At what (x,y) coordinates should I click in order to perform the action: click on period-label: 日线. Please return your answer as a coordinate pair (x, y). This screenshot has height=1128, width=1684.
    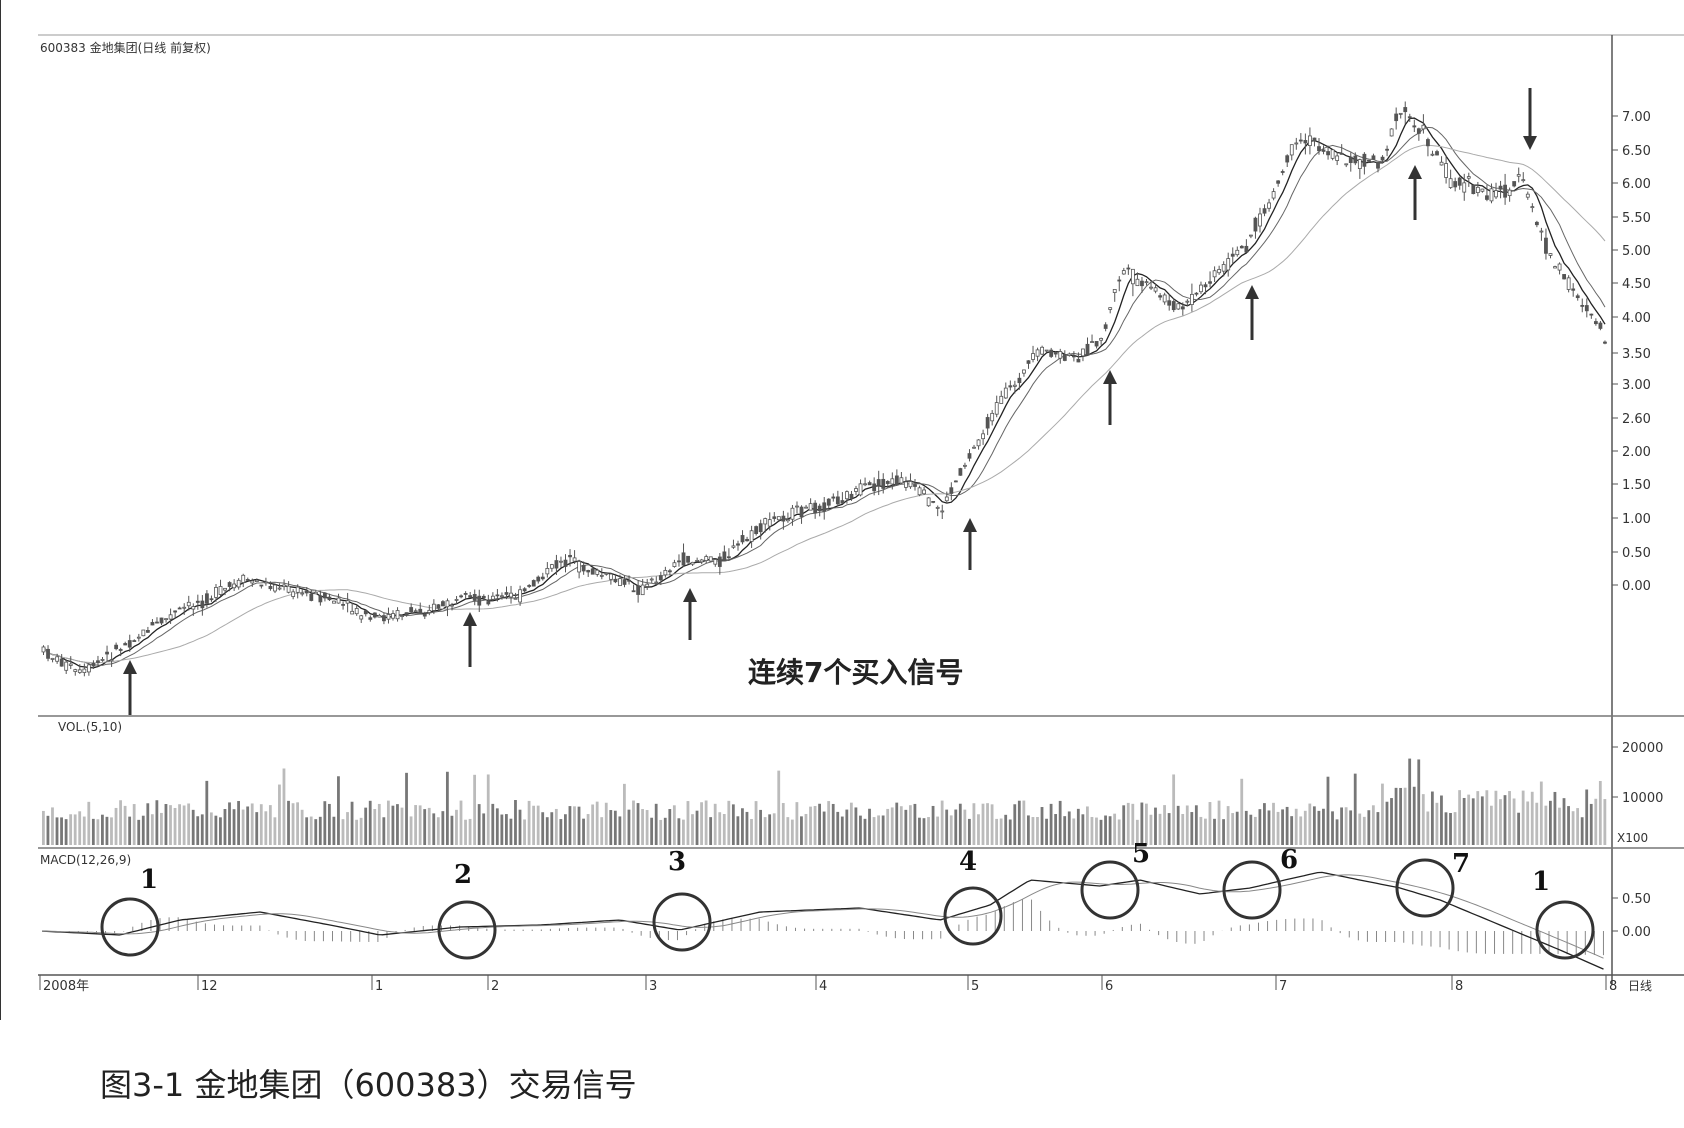
    Looking at the image, I should click on (1640, 986).